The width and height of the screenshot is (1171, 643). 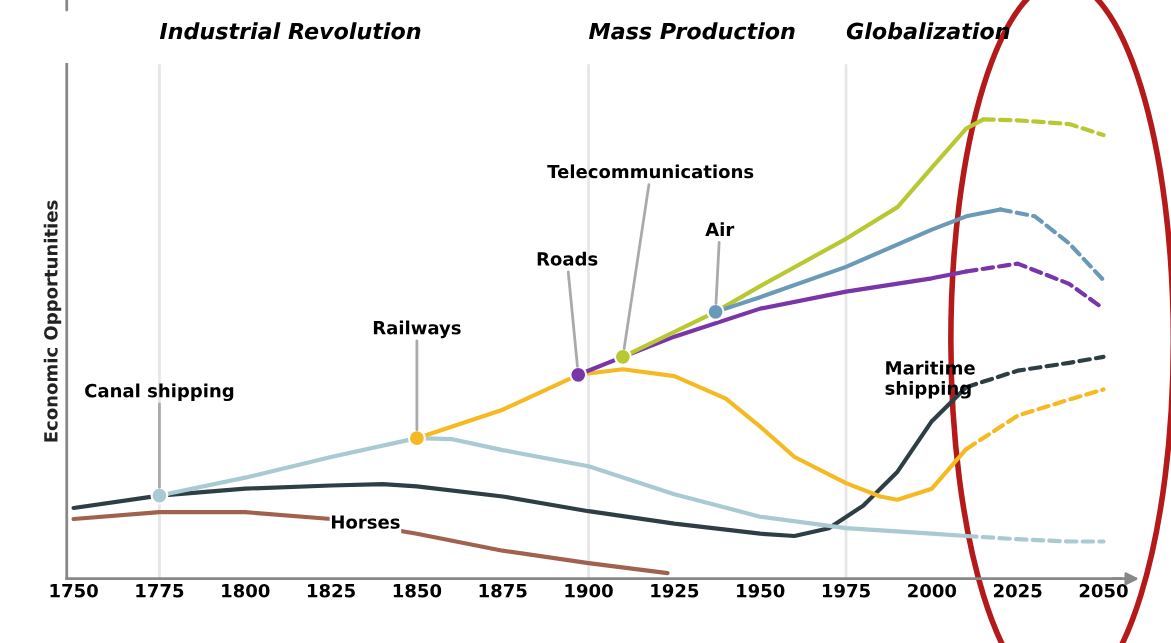 I want to click on x-tick-label: 1850, so click(x=417, y=590).